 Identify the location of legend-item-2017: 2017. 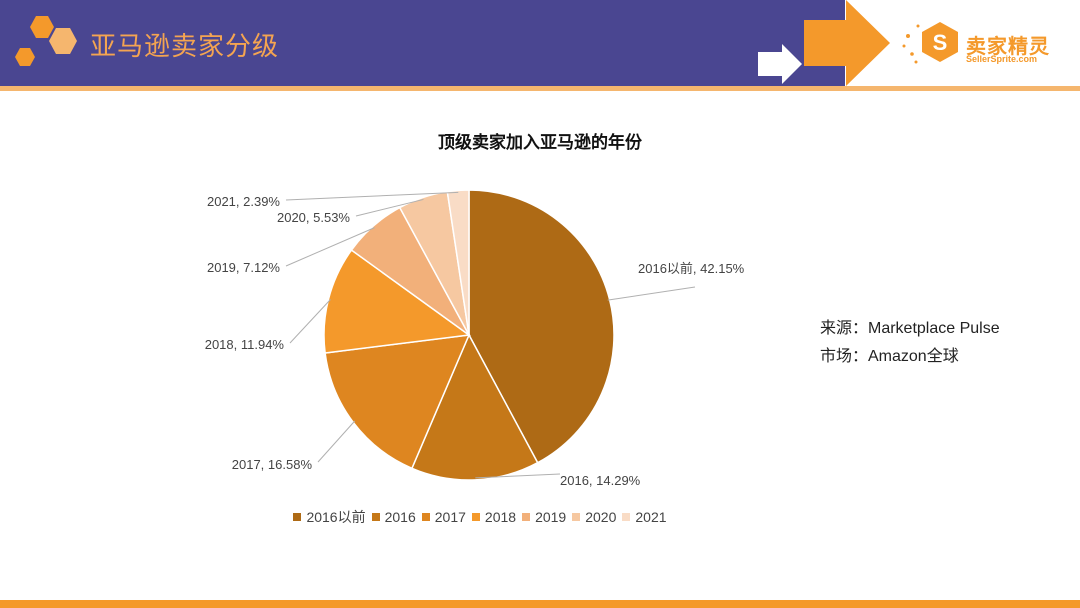
(443, 517).